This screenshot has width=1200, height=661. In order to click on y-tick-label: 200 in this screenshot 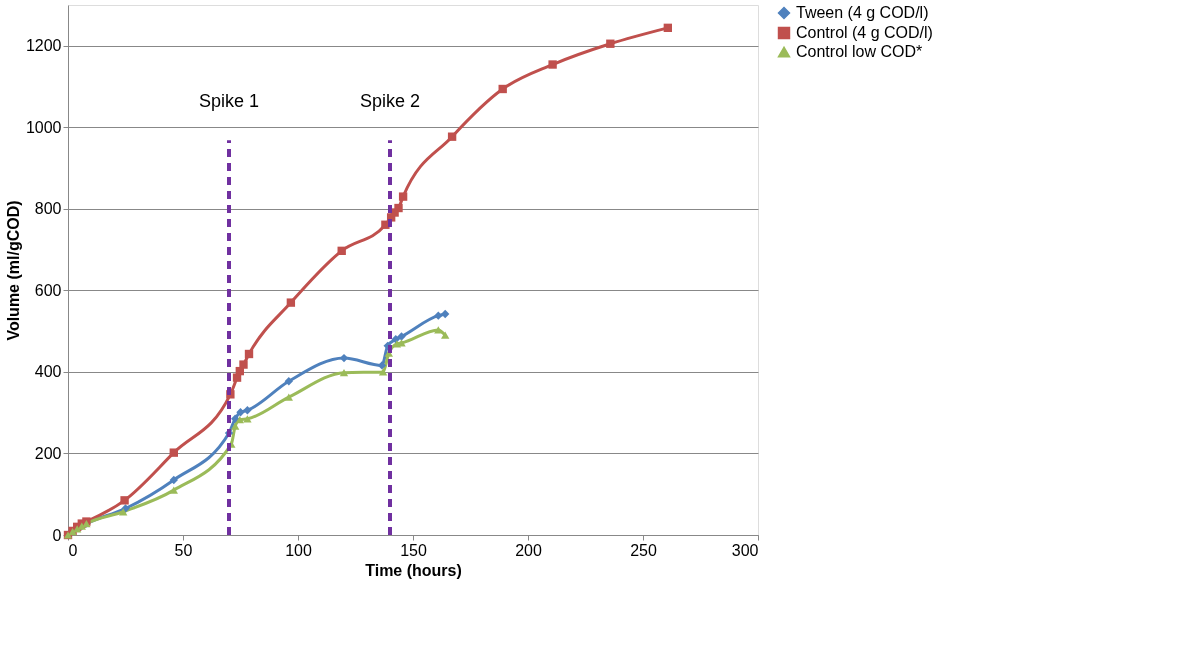, I will do `click(48, 453)`.